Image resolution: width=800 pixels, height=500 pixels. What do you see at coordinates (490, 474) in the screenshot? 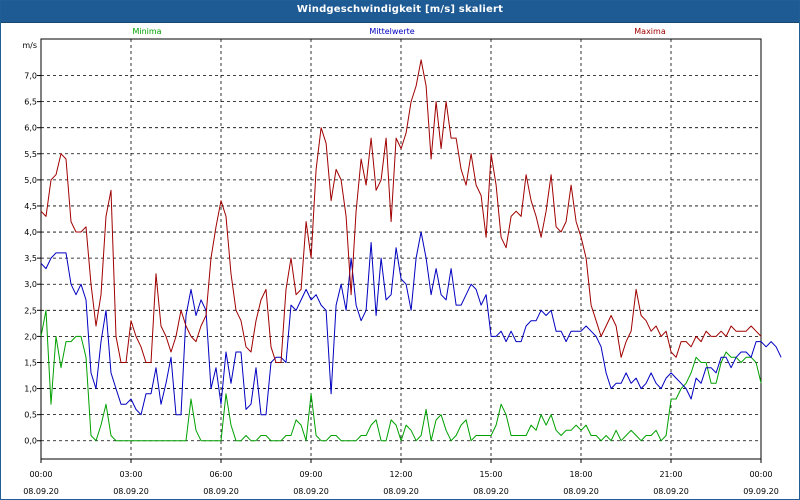
I see `x-tick-time-label: 15:00` at bounding box center [490, 474].